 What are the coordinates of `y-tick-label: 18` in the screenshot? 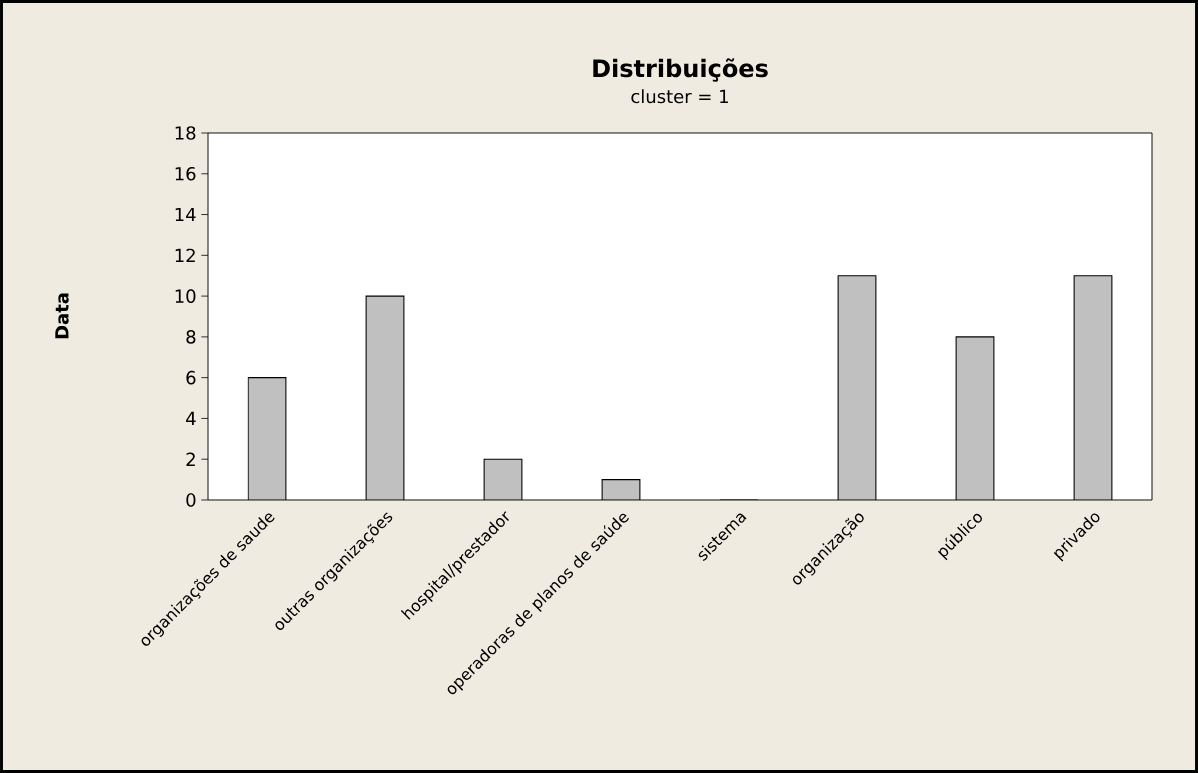 It's located at (185, 133).